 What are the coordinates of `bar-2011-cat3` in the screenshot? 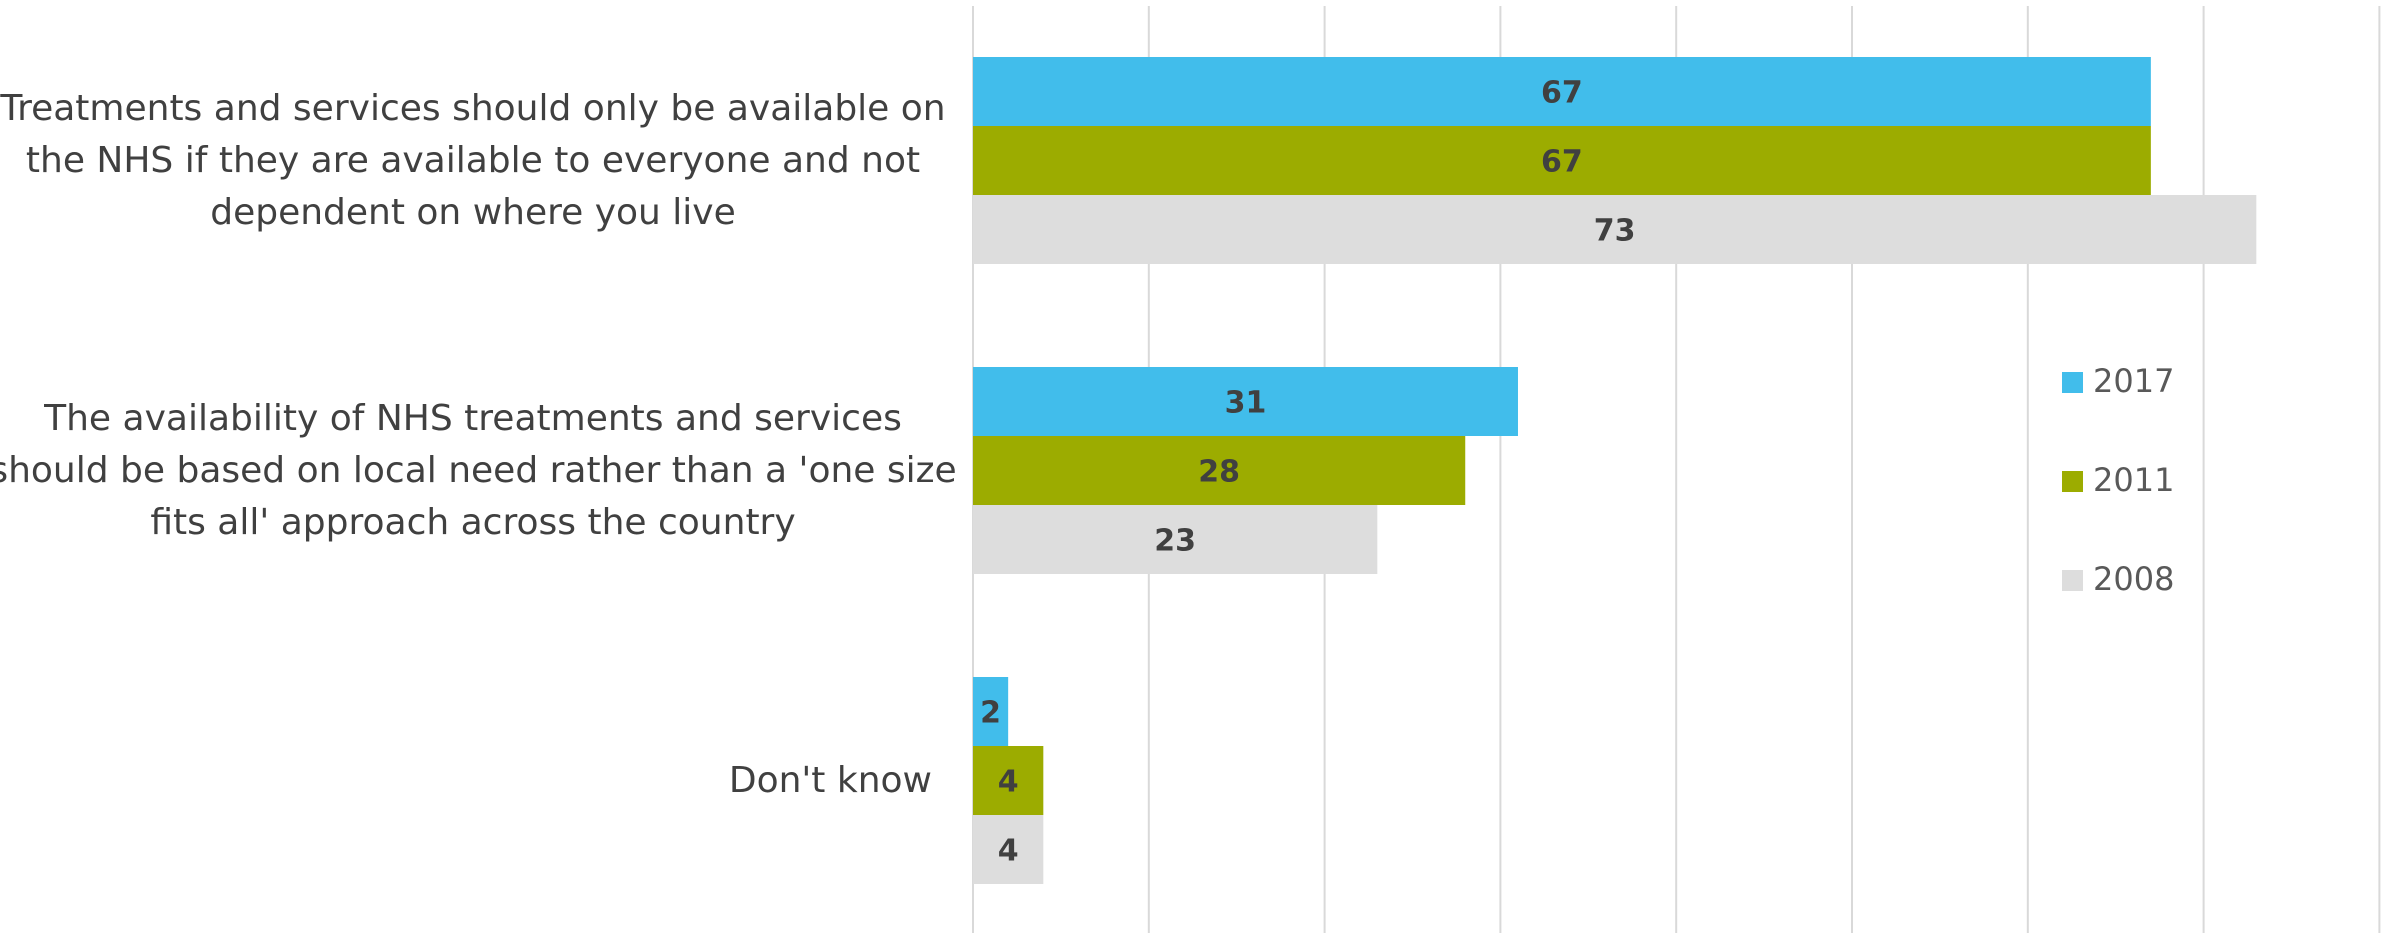 It's located at (1008, 780).